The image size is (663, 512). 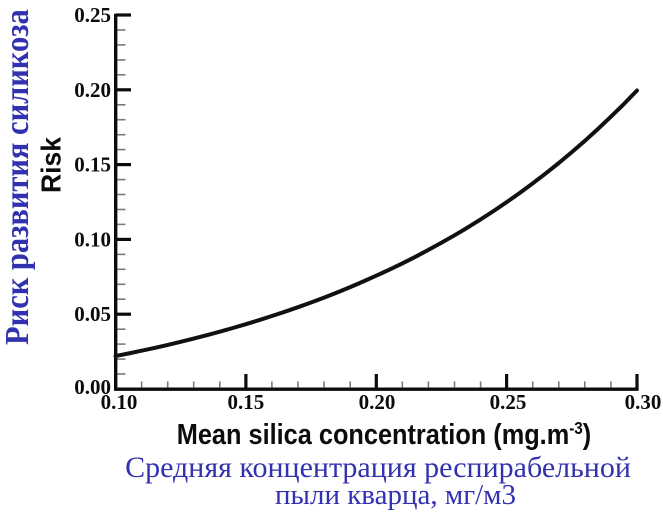 I want to click on svg-text: 0.05, so click(x=92, y=314).